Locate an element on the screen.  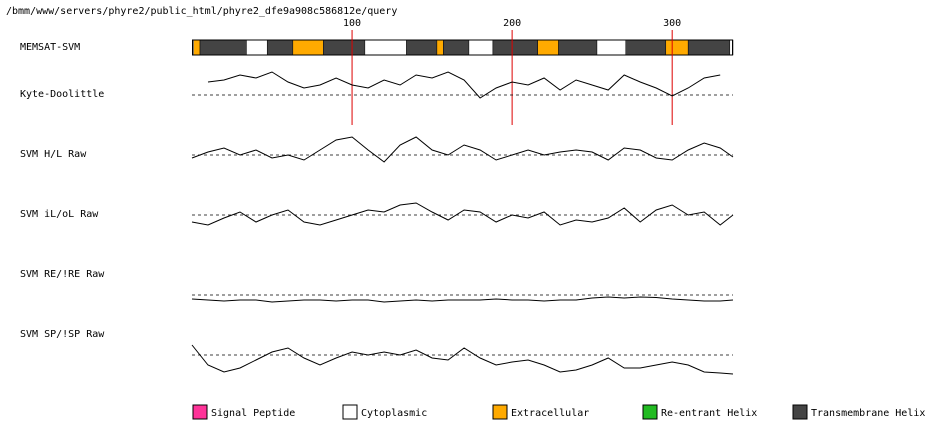
legend-label: Transmembrane Helix is located at coordinates (868, 413).